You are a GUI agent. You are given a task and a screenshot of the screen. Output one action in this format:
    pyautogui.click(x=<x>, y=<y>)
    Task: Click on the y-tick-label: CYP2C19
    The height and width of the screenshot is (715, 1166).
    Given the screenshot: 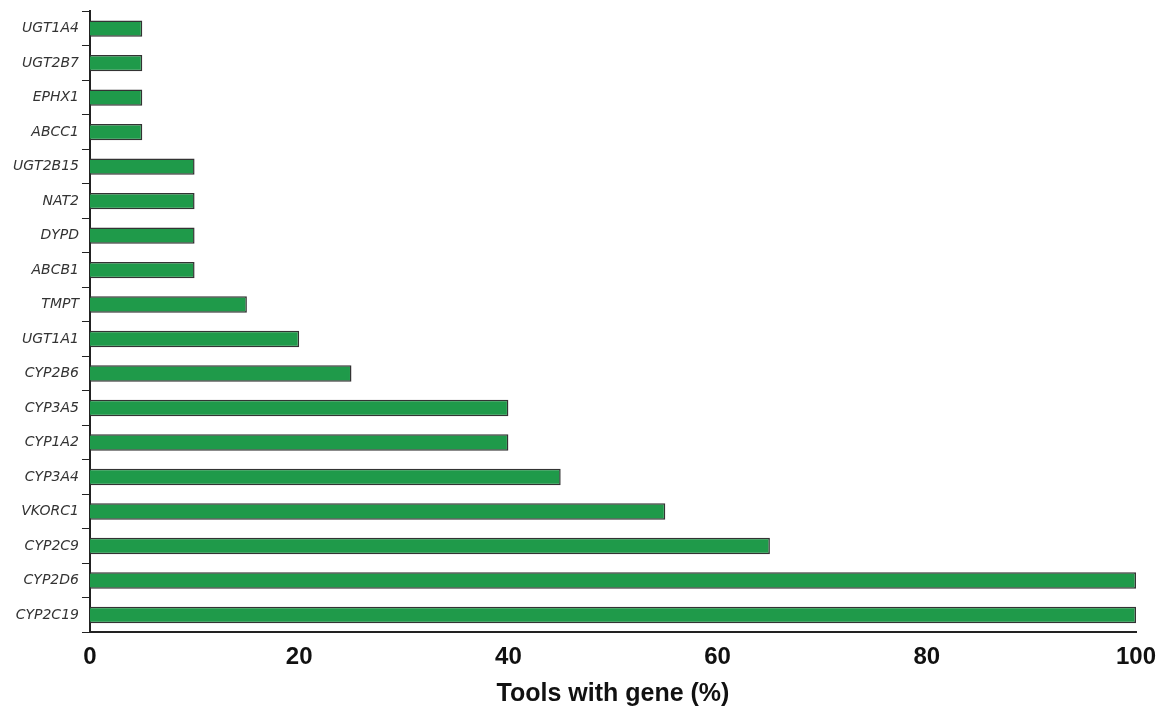 What is the action you would take?
    pyautogui.click(x=47, y=613)
    